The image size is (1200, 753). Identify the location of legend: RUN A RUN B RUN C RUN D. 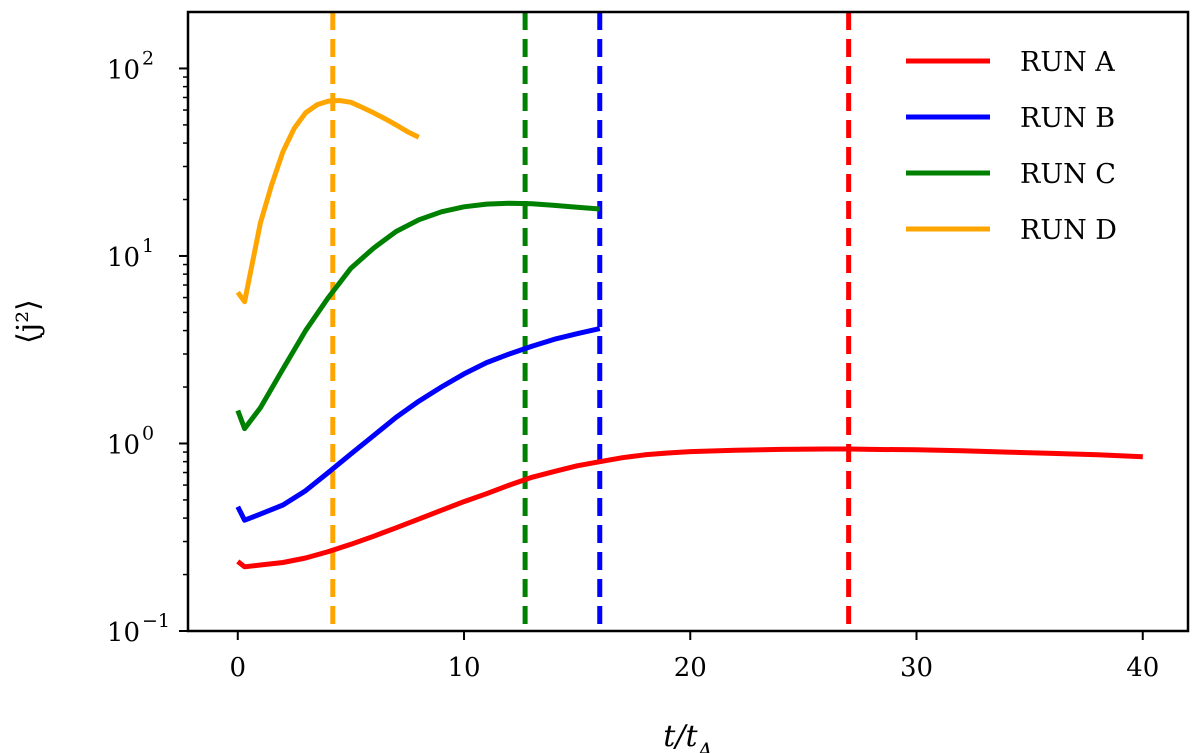
(1011, 146).